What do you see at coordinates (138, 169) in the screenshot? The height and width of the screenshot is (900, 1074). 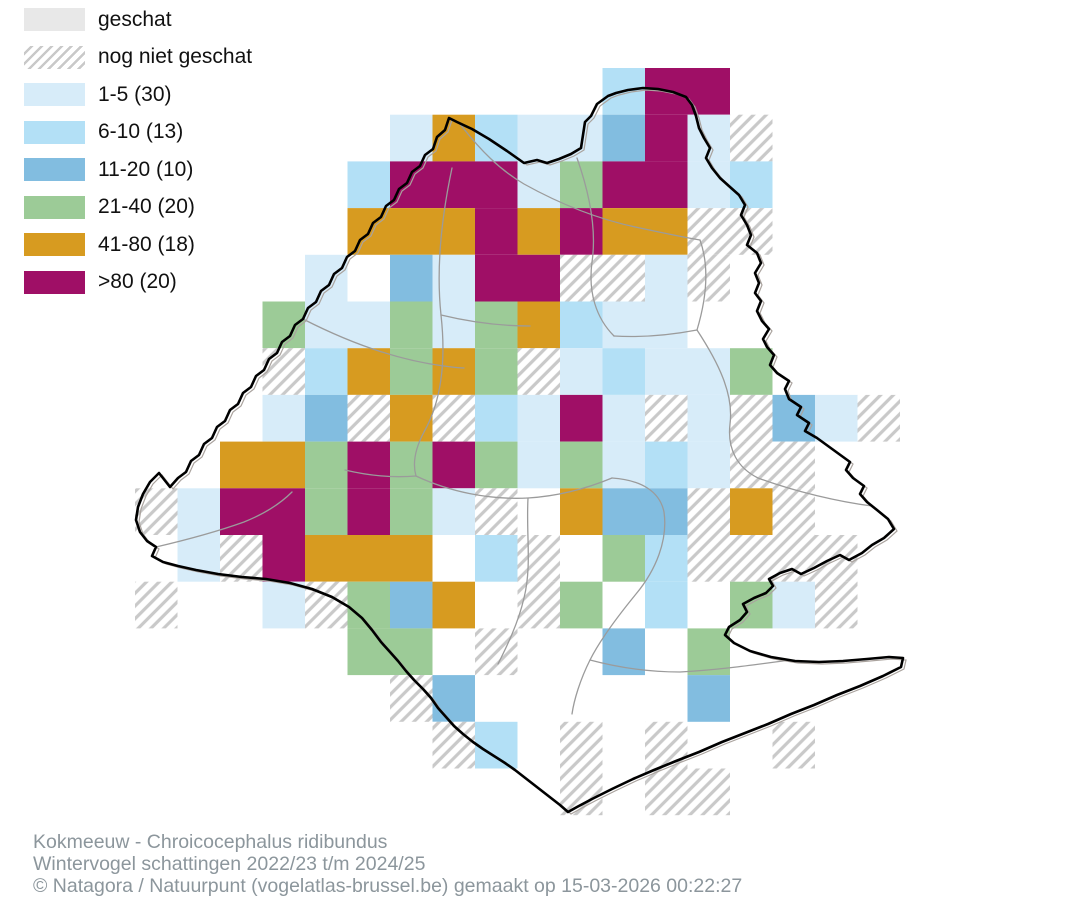 I see `legend-item-11-20: 11-20 (10)` at bounding box center [138, 169].